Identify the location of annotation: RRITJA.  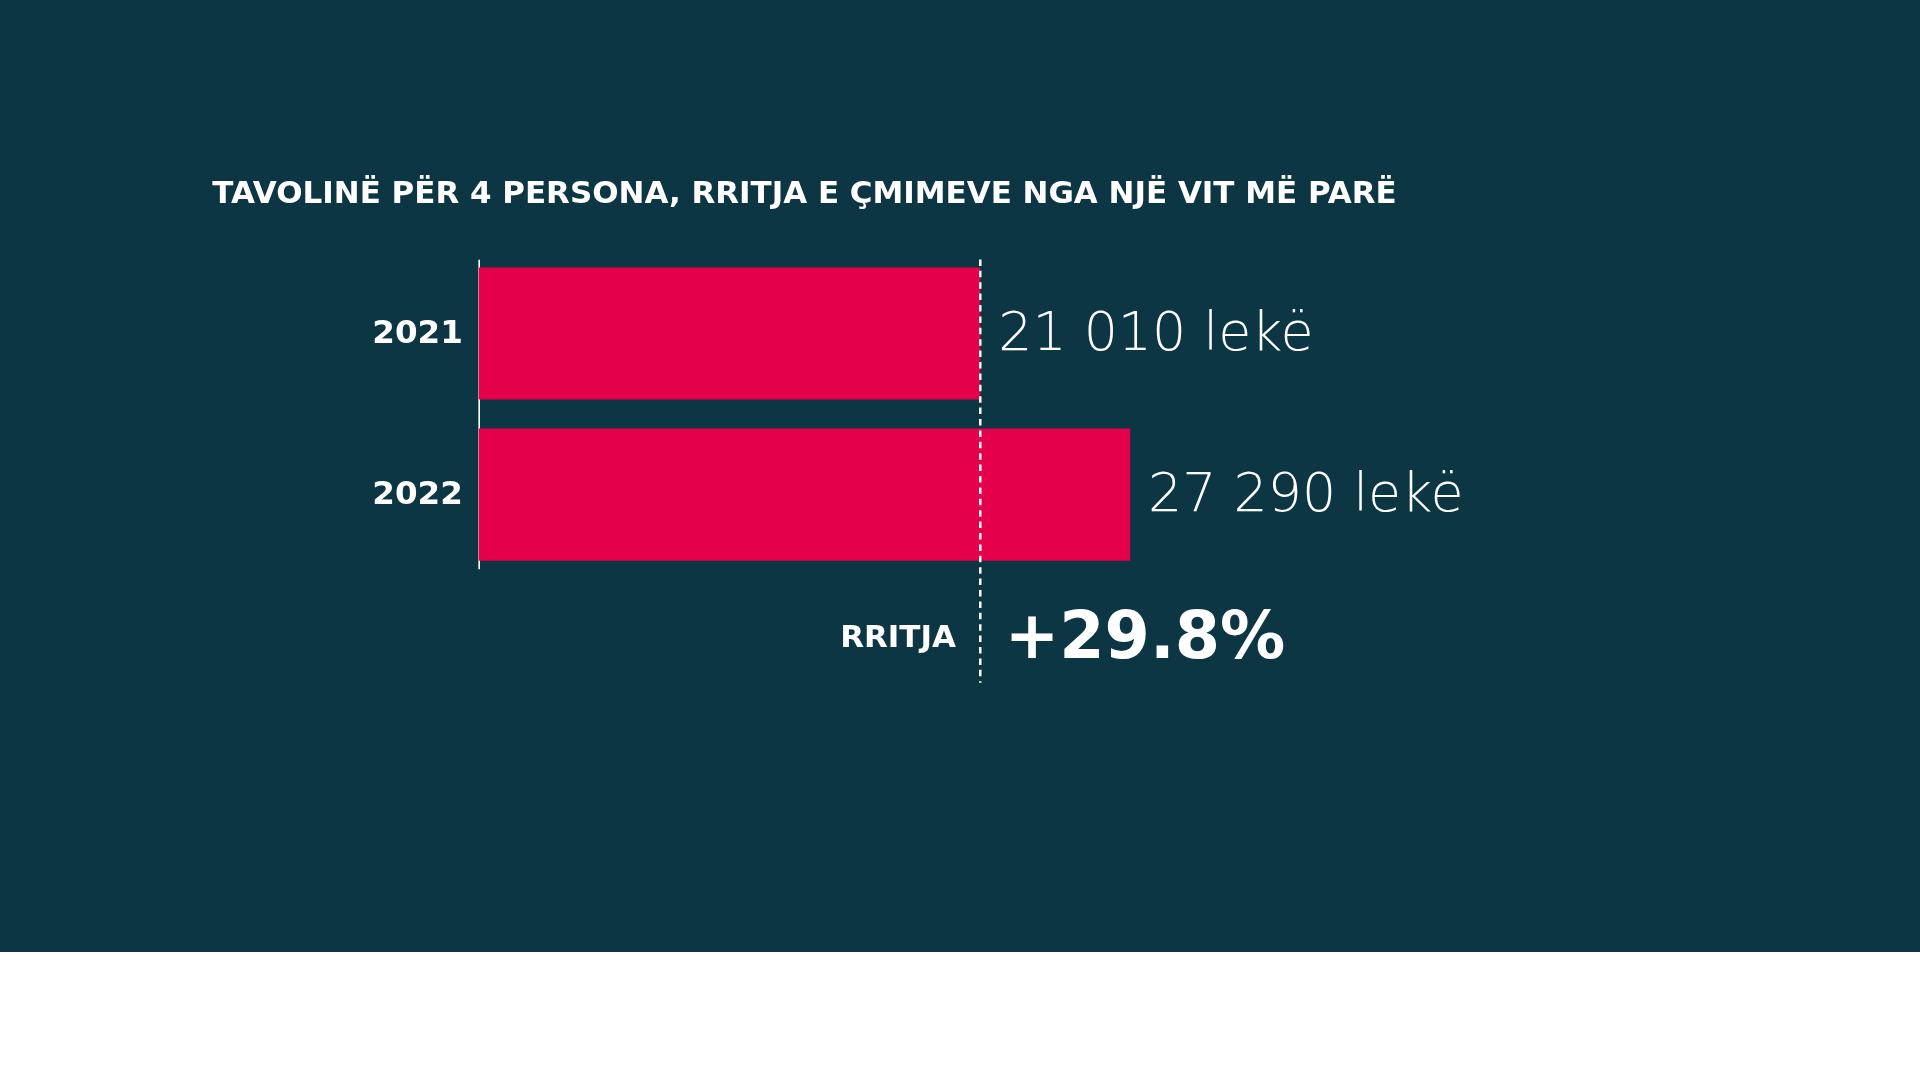
(898, 635).